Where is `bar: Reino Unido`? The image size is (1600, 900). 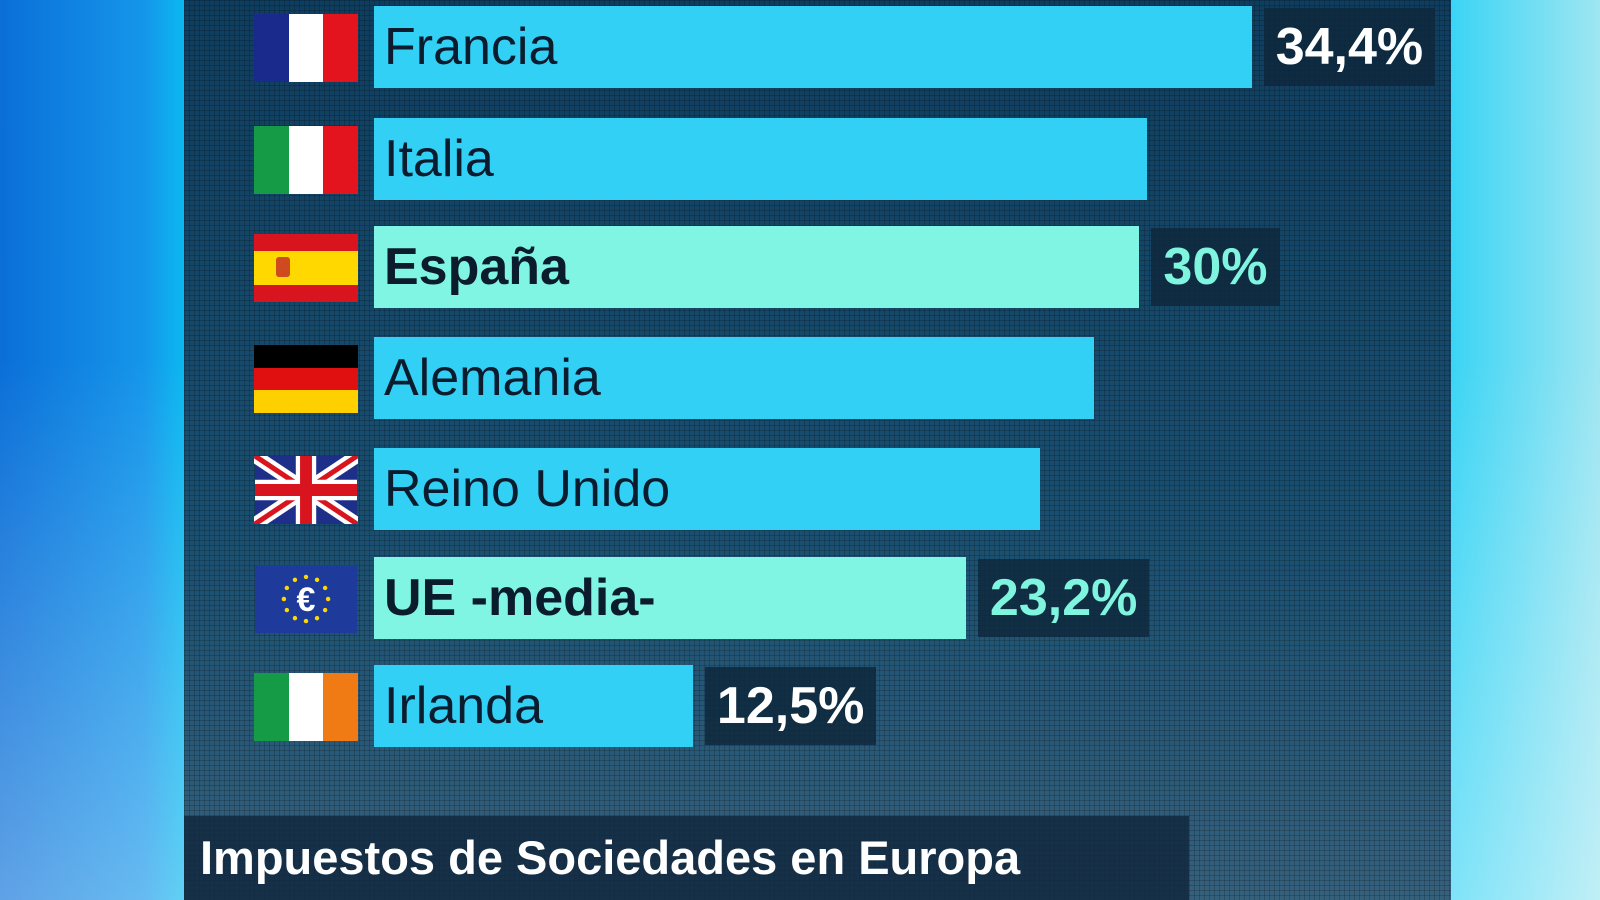
bar: Reino Unido is located at coordinates (707, 489).